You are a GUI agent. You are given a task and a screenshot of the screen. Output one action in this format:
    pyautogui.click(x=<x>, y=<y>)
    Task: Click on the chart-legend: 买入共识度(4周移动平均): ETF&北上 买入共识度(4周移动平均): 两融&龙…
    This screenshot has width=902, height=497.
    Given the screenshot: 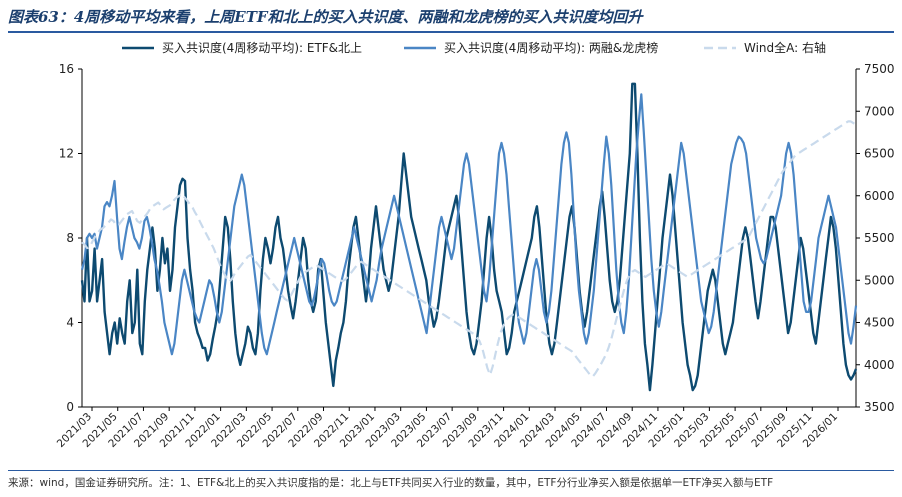 What is the action you would take?
    pyautogui.click(x=474, y=47)
    